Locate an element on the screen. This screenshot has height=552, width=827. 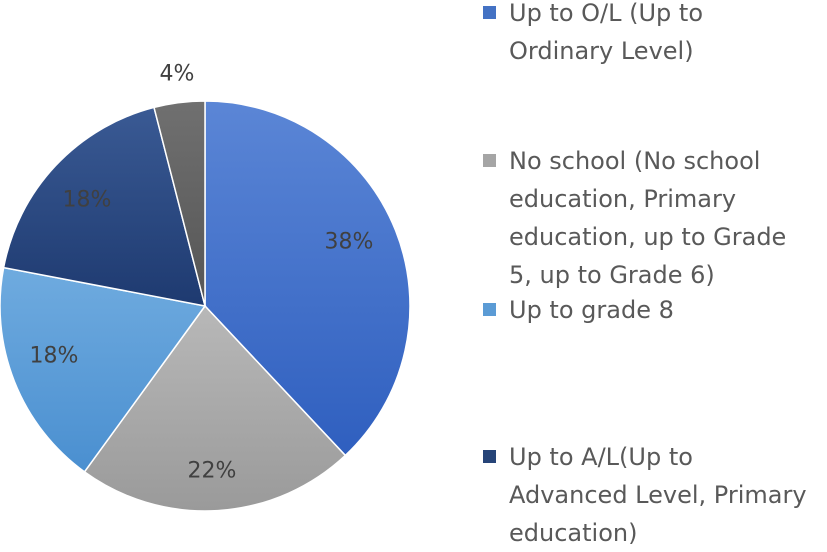
legend-label: Up to grade 8 is located at coordinates (668, 310).